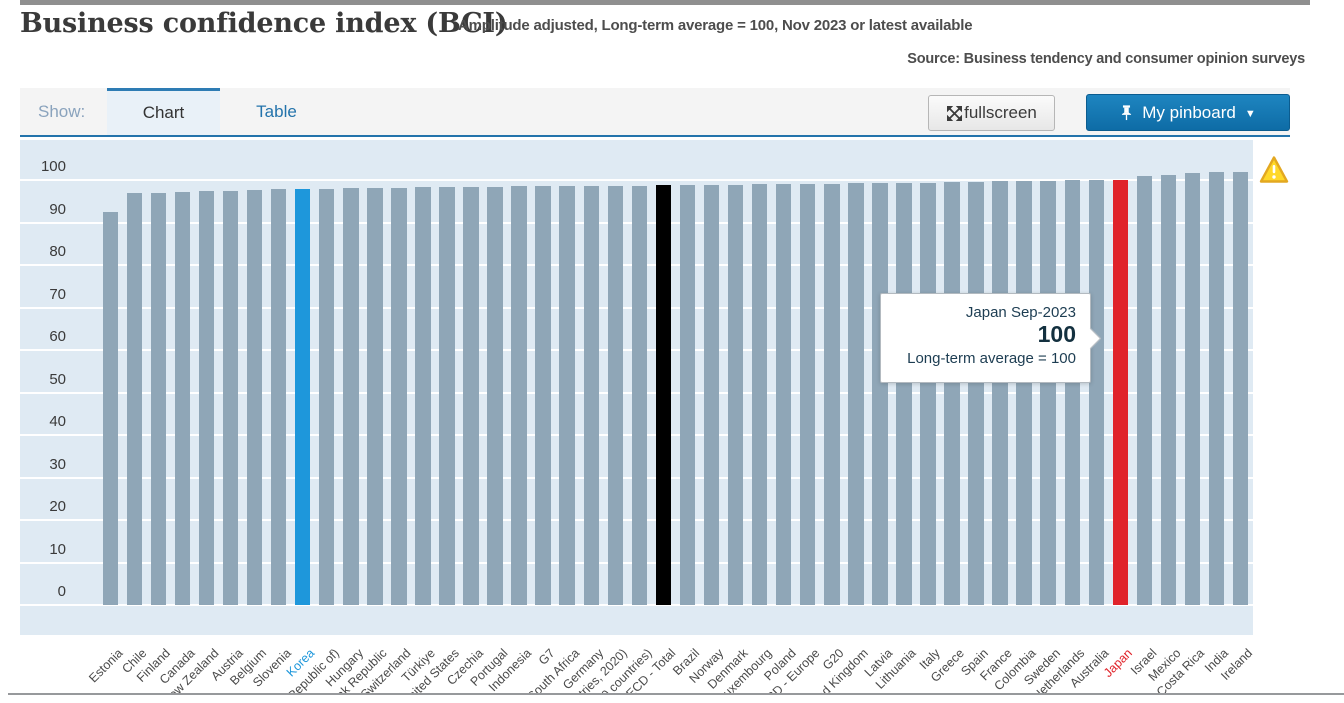  What do you see at coordinates (57, 294) in the screenshot?
I see `y-axis-tick-label: 70` at bounding box center [57, 294].